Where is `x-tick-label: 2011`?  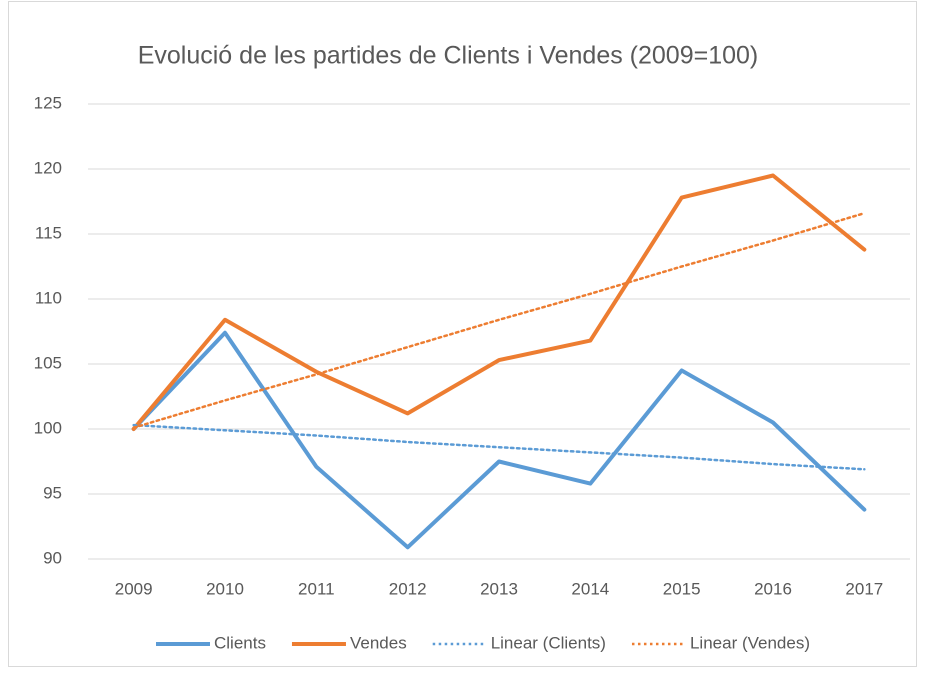 x-tick-label: 2011 is located at coordinates (316, 588).